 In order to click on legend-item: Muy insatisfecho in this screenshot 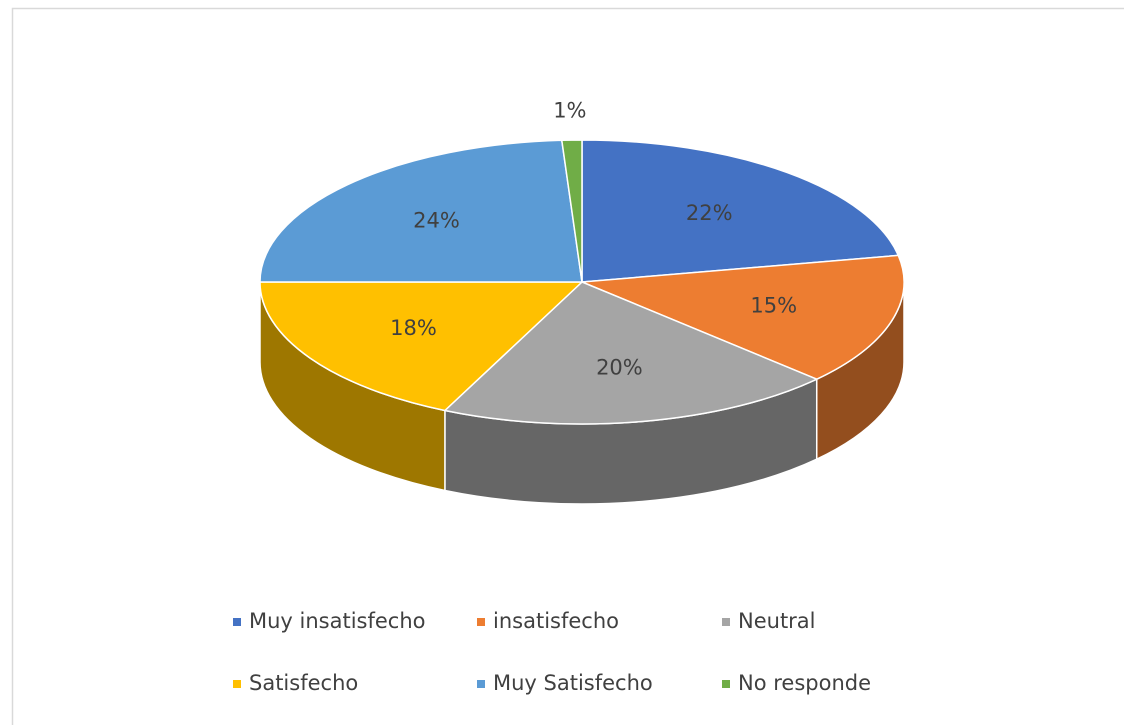, I will do `click(329, 621)`.